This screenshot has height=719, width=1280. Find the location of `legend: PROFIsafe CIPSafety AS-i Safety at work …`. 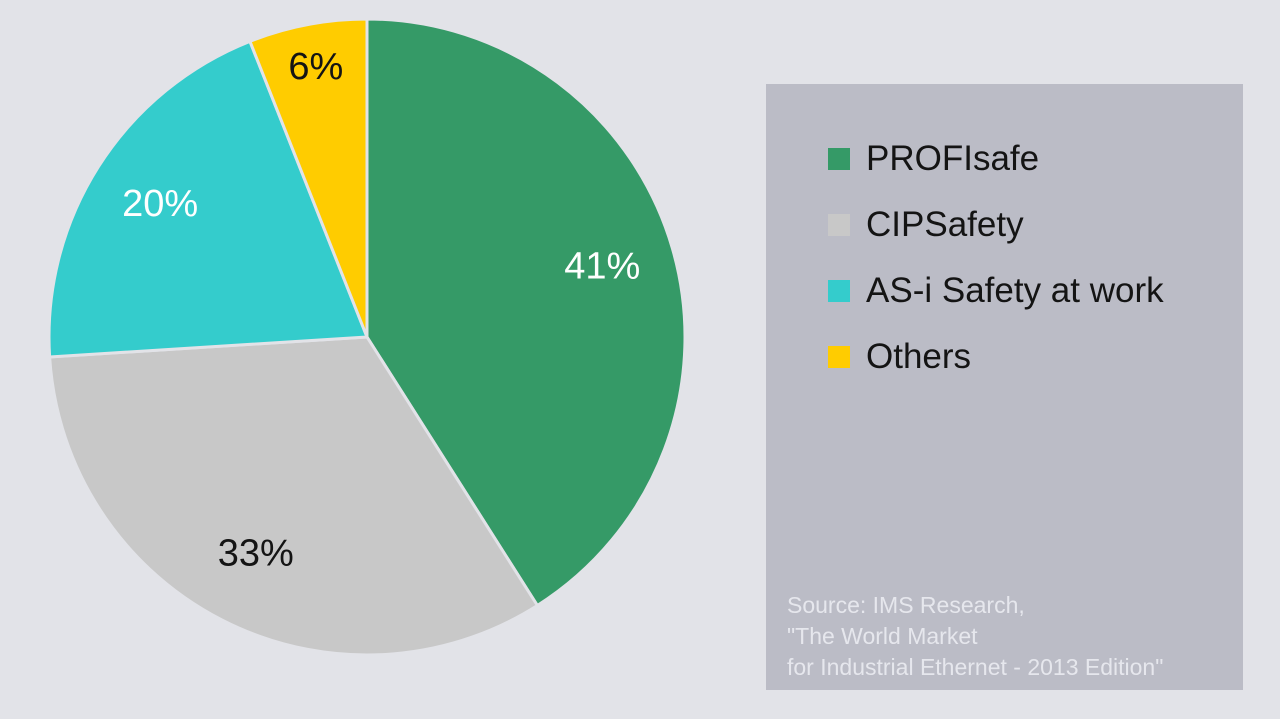

legend: PROFIsafe CIPSafety AS-i Safety at work … is located at coordinates (996, 258).